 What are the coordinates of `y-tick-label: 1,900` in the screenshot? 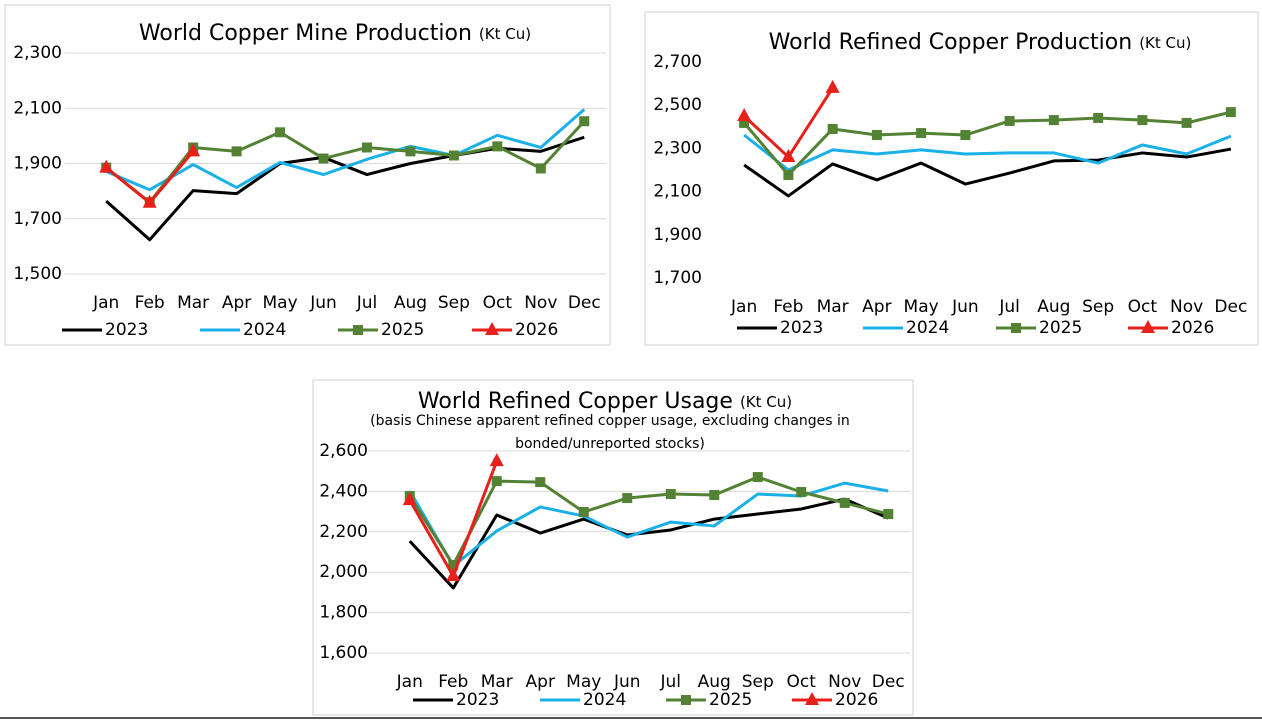 It's located at (677, 235).